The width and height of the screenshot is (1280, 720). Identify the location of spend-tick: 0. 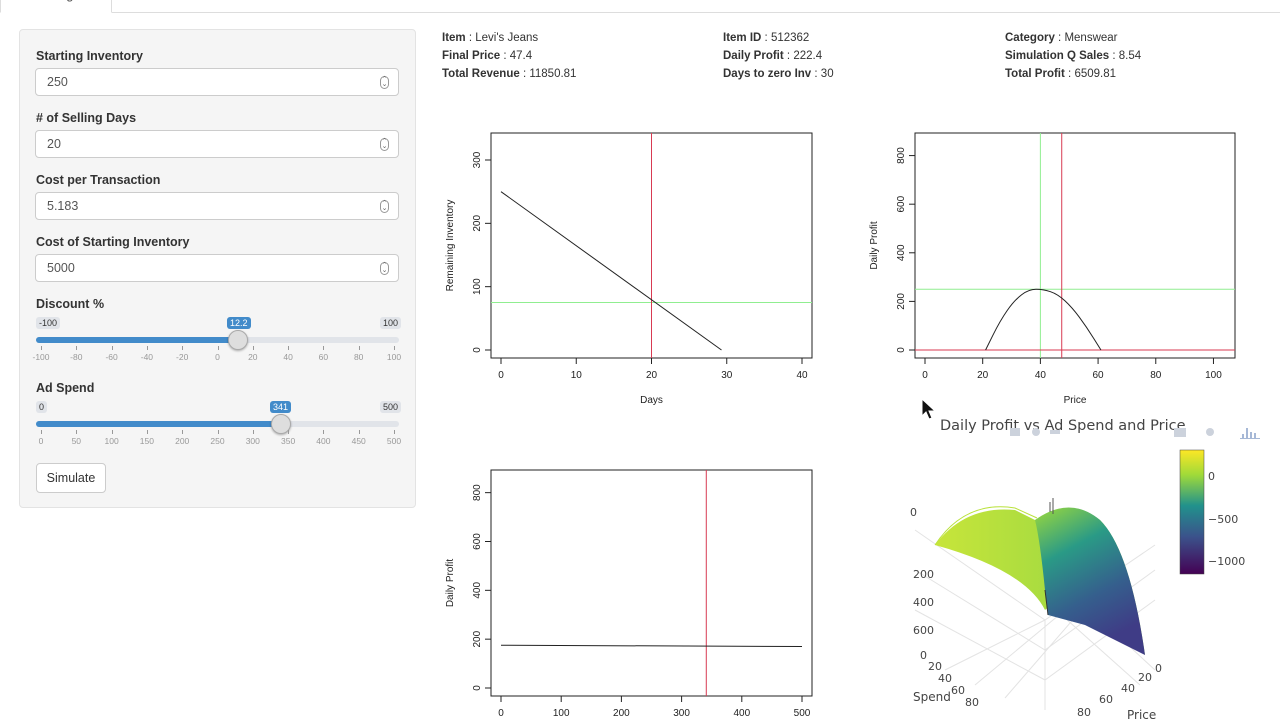
(923, 655).